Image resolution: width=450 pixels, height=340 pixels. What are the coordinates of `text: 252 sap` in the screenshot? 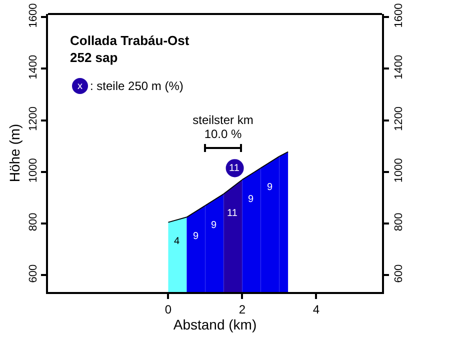 It's located at (94, 57).